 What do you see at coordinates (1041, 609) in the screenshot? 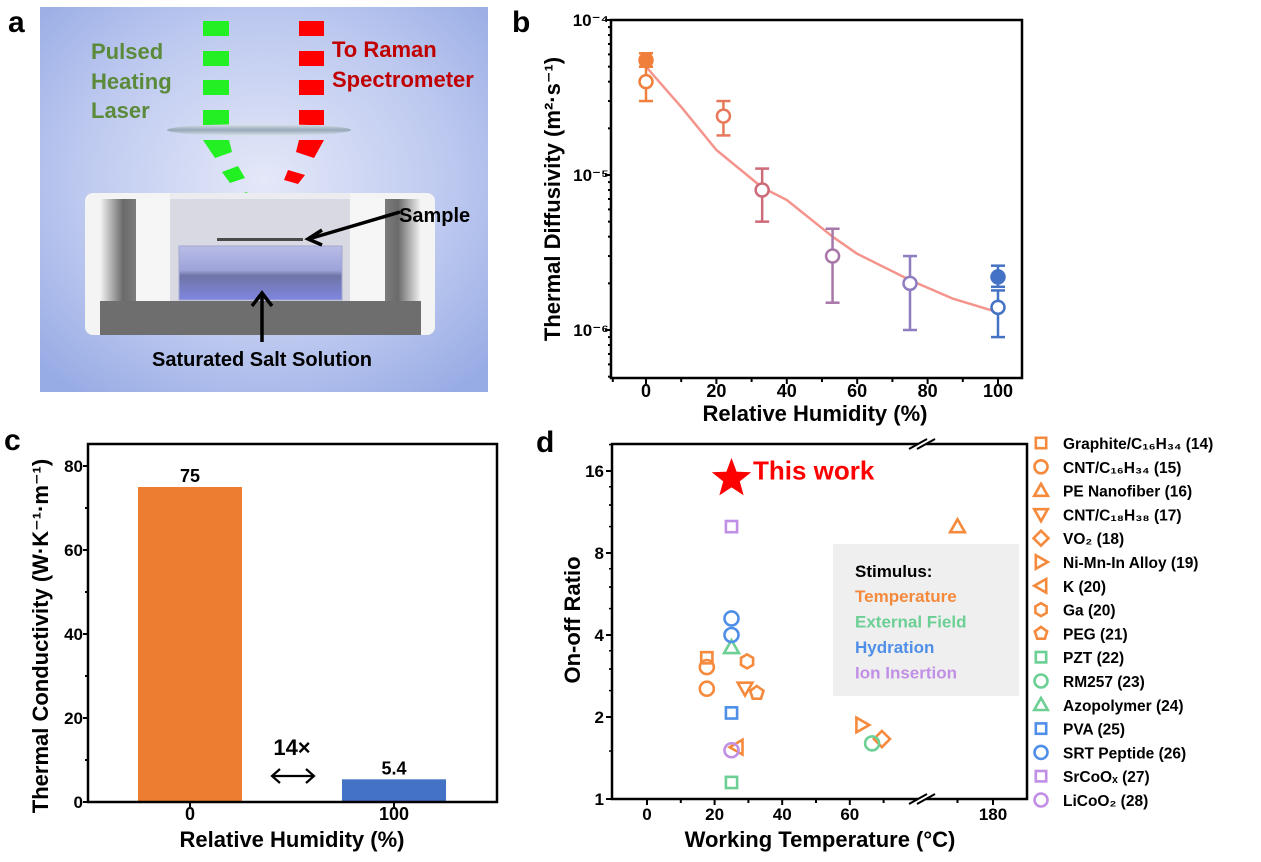
I see `hexagon-marker-icon` at bounding box center [1041, 609].